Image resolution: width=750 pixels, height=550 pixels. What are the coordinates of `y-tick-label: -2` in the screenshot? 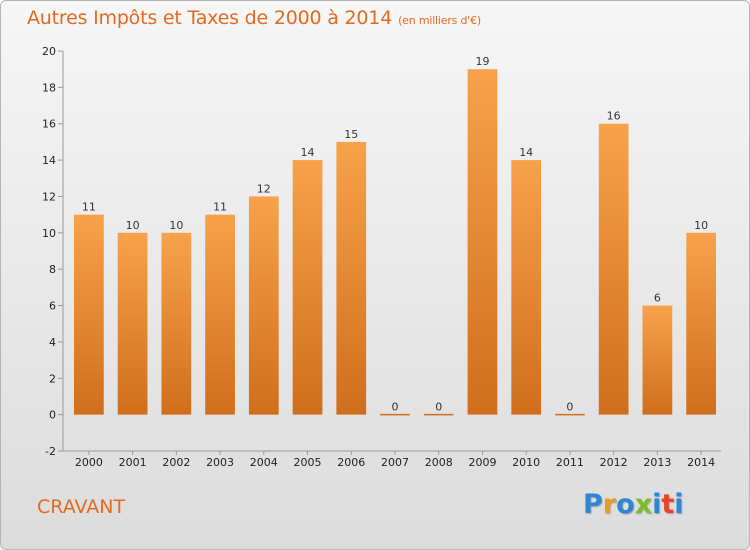 It's located at (50, 451).